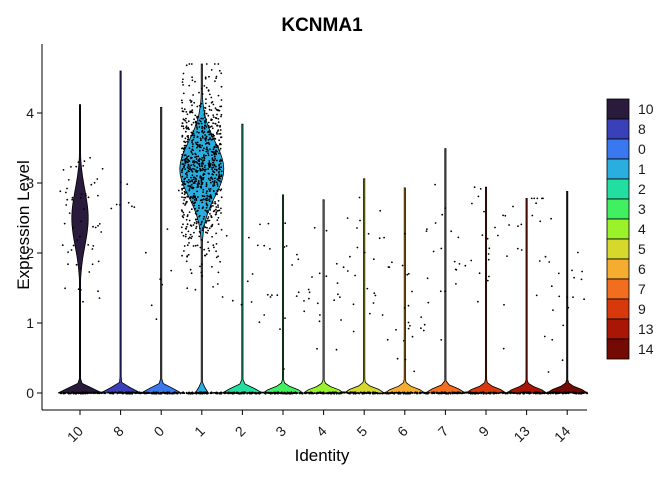 This screenshot has width=672, height=480. Describe the element at coordinates (483, 431) in the screenshot. I see `x-tick-label: 9` at that location.